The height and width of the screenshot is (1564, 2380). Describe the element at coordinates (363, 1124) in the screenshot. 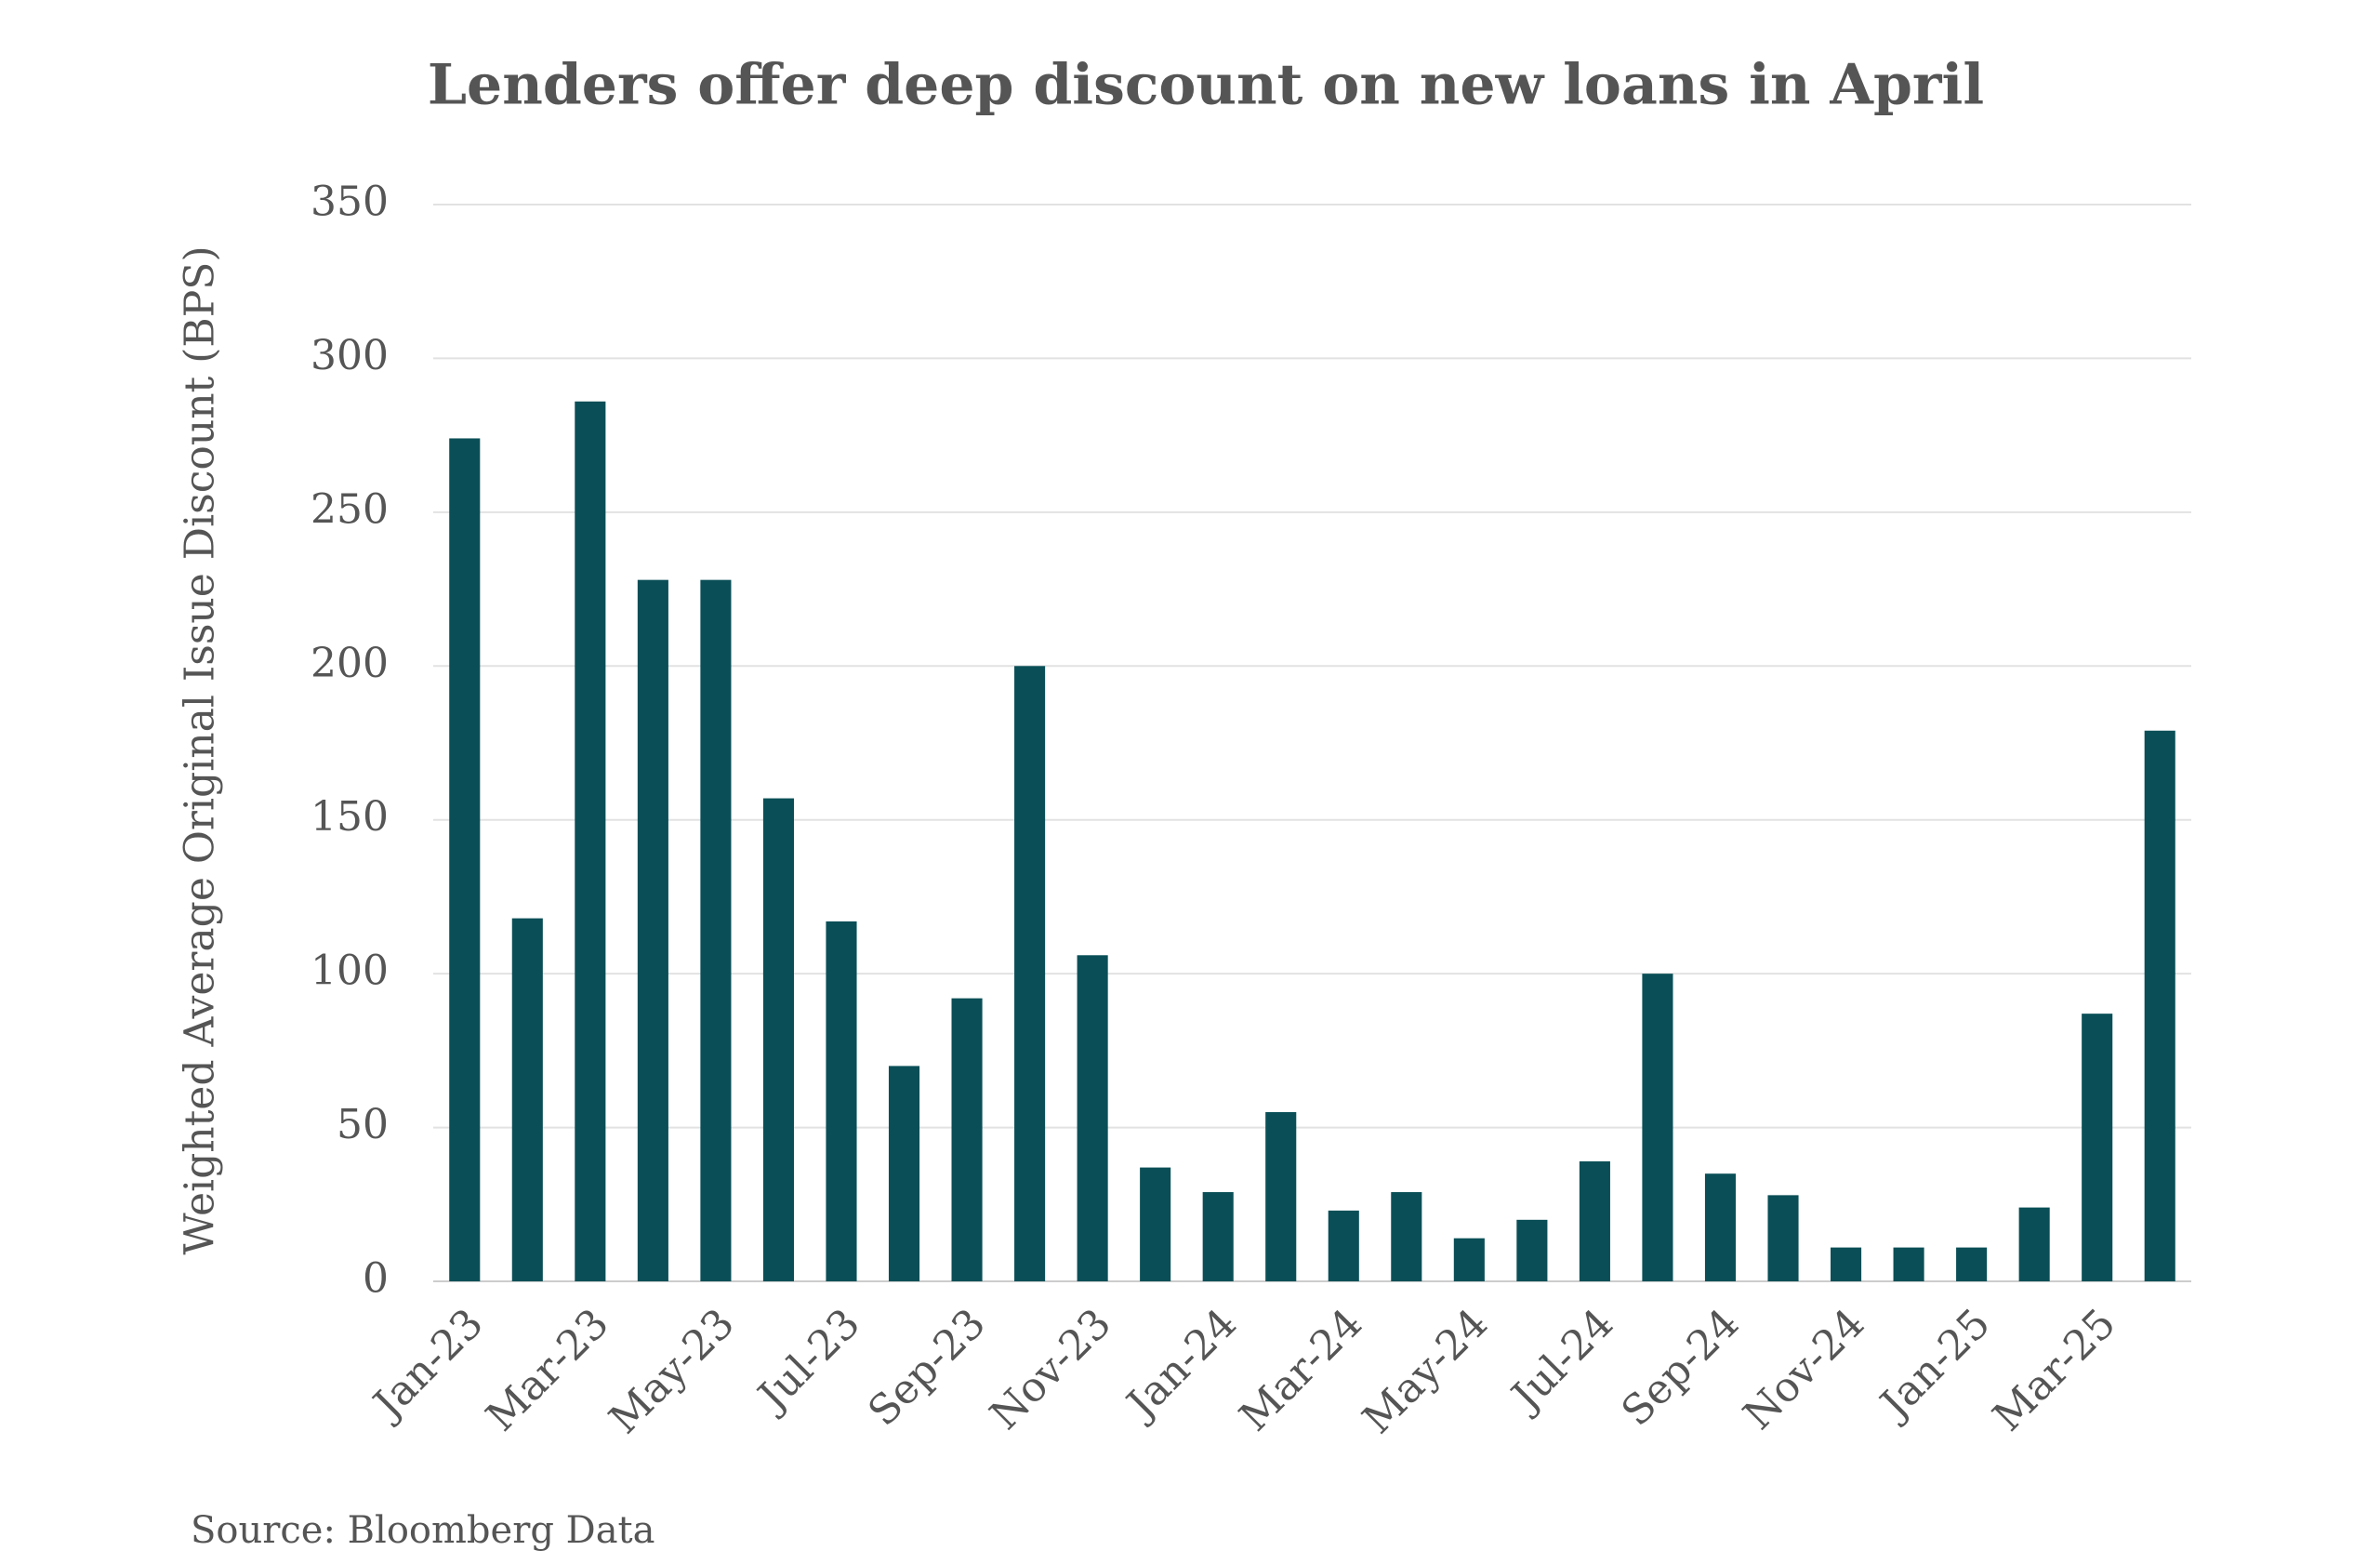

I see `y-tick-label: 50` at that location.